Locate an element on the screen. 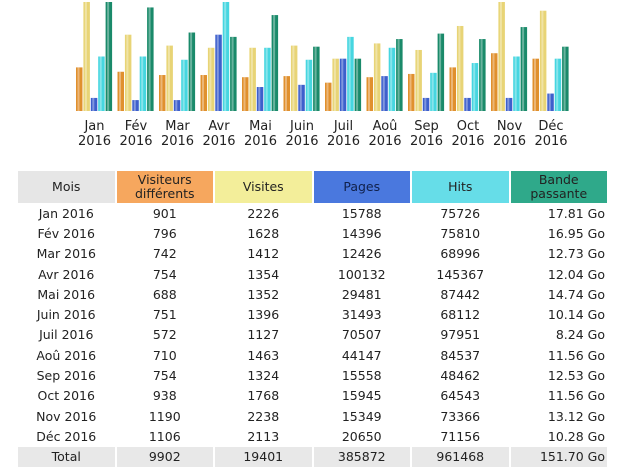 This screenshot has width=622, height=467. table-cell: 1768 is located at coordinates (263, 396).